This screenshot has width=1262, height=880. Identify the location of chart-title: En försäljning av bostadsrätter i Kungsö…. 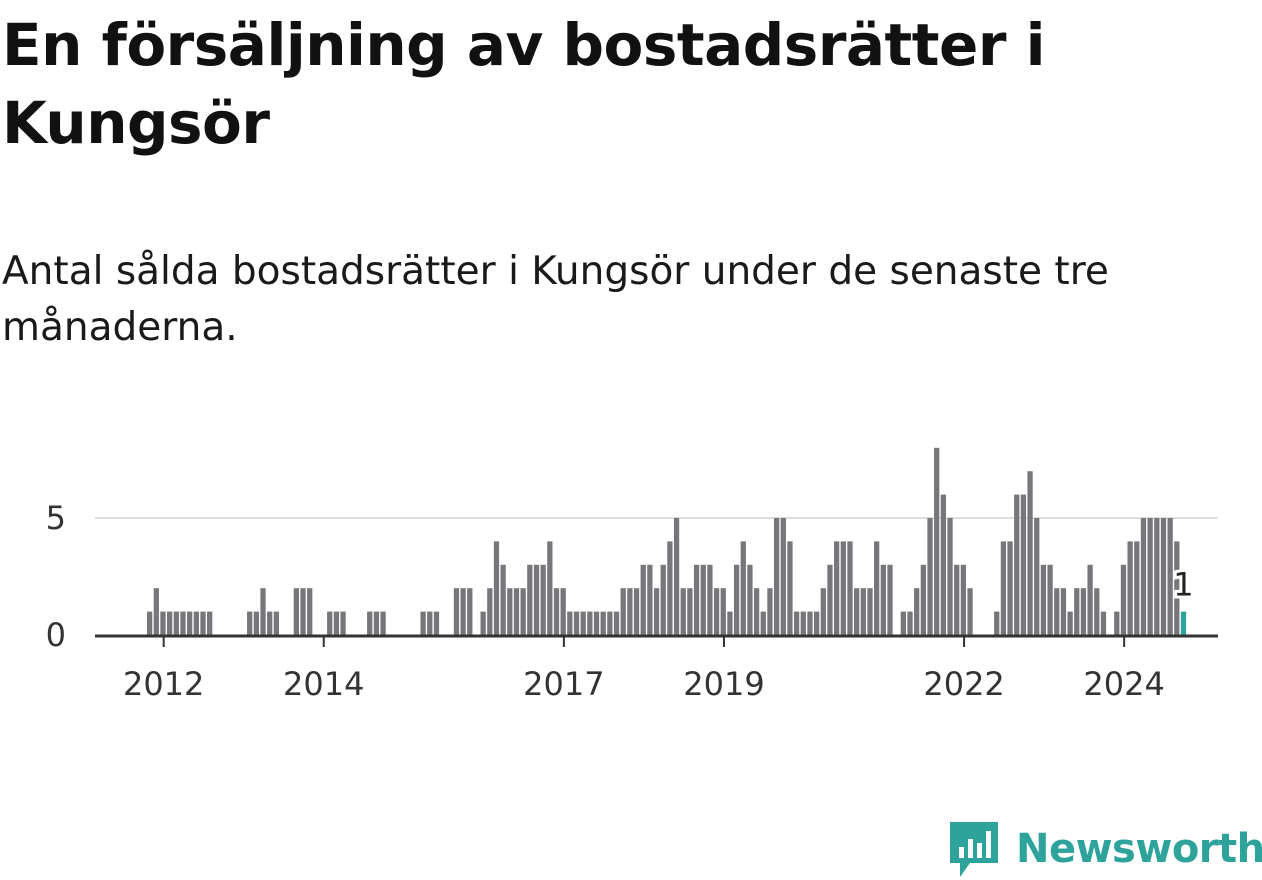
(524, 84).